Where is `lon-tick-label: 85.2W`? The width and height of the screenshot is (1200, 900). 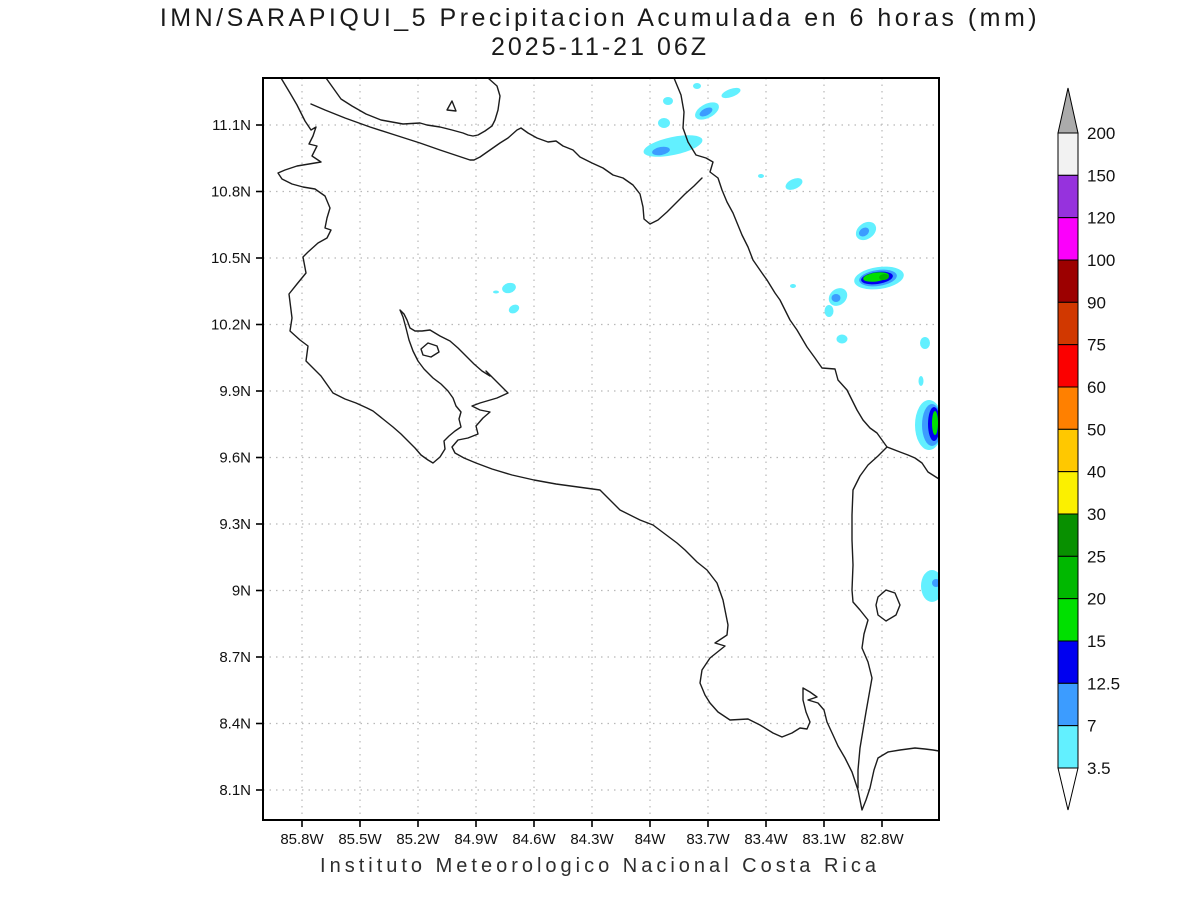 lon-tick-label: 85.2W is located at coordinates (418, 839).